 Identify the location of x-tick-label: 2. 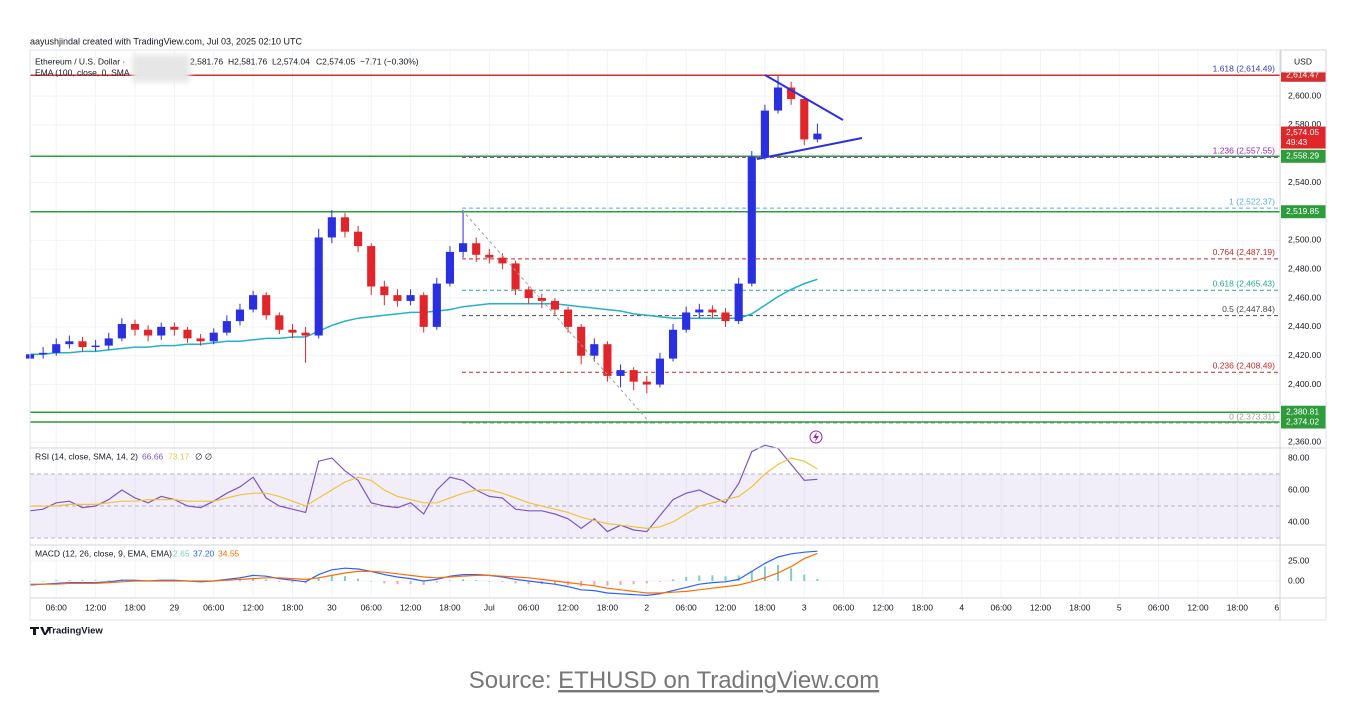
(646, 607).